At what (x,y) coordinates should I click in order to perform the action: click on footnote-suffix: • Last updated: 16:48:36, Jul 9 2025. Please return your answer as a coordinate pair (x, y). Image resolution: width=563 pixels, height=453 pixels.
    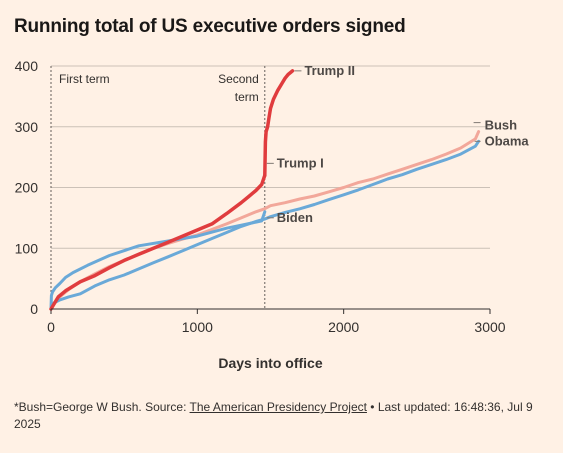
    Looking at the image, I should click on (273, 415).